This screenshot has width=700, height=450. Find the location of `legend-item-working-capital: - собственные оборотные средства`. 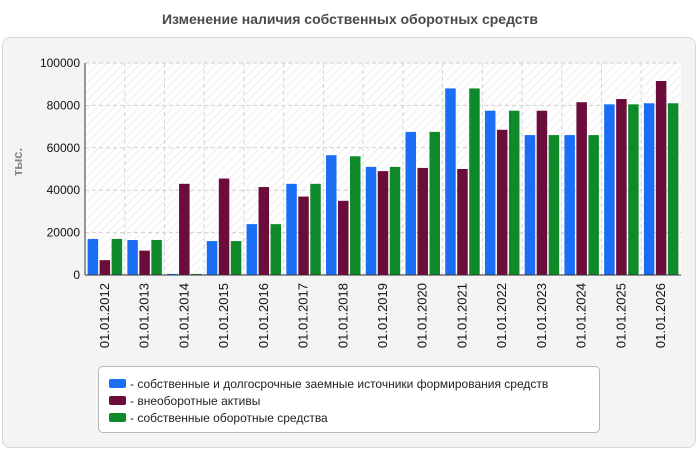

legend-item-working-capital: - собственные оборотные средства is located at coordinates (349, 417).